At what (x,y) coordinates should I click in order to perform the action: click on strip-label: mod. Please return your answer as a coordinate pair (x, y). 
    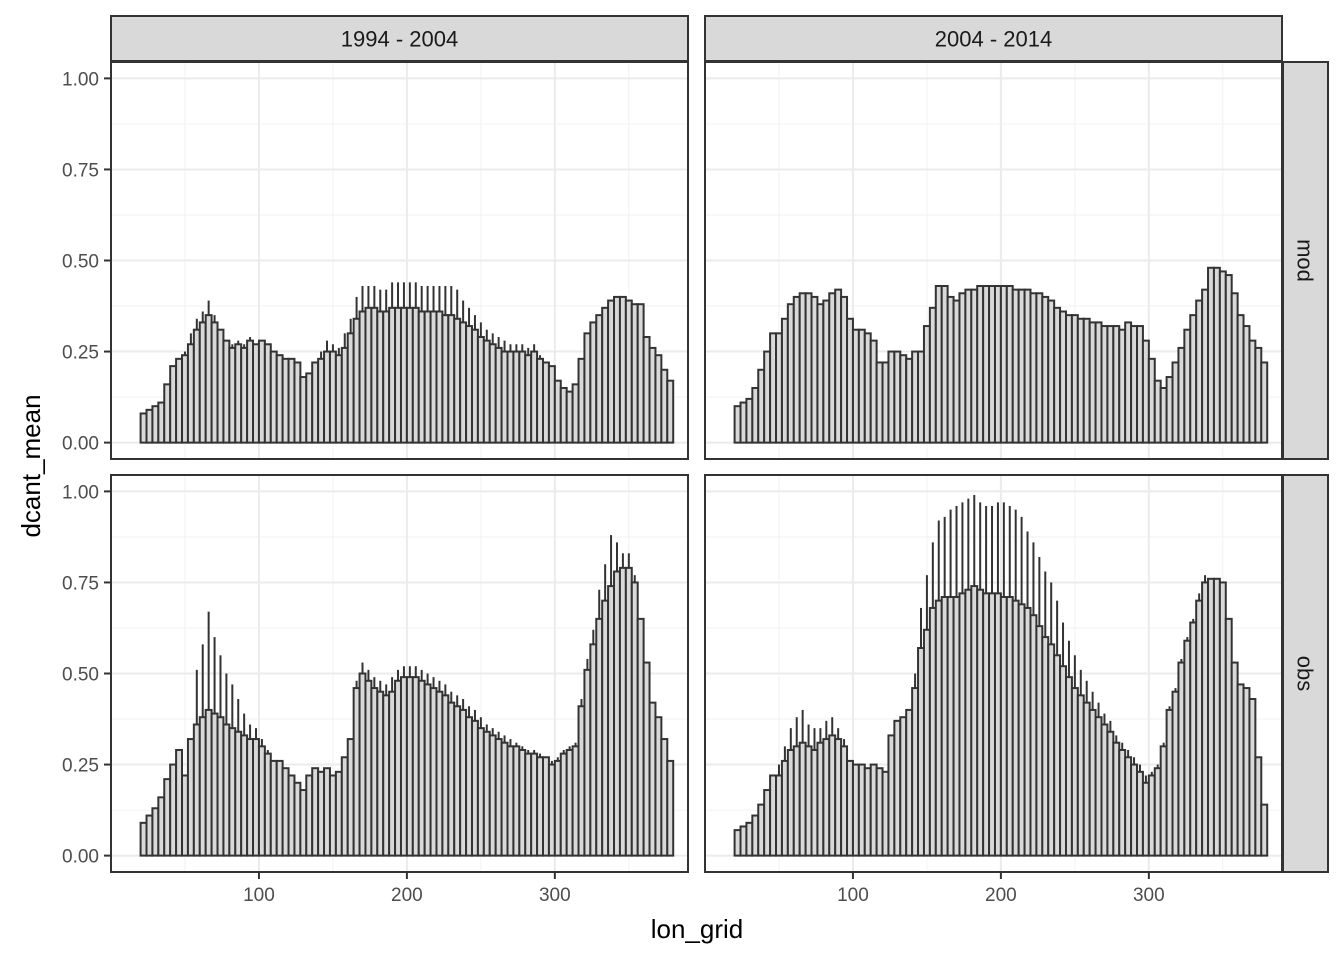
    Looking at the image, I should click on (1305, 260).